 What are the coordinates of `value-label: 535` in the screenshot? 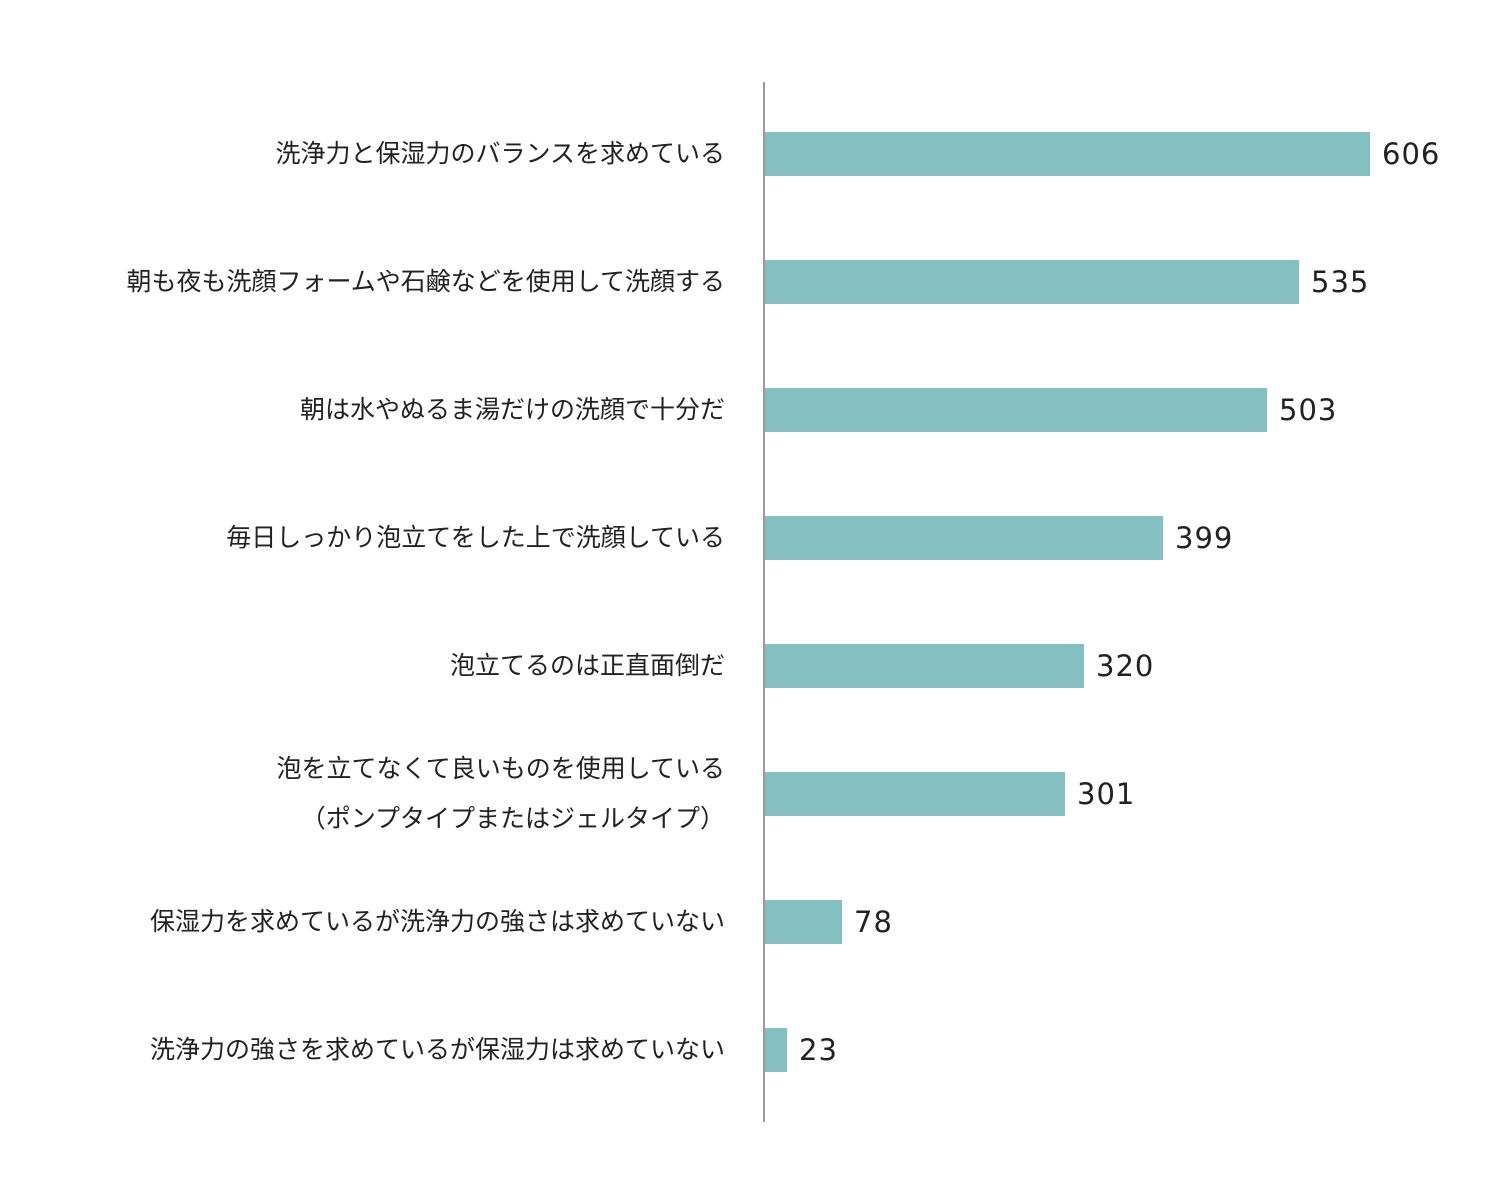 It's located at (1340, 282).